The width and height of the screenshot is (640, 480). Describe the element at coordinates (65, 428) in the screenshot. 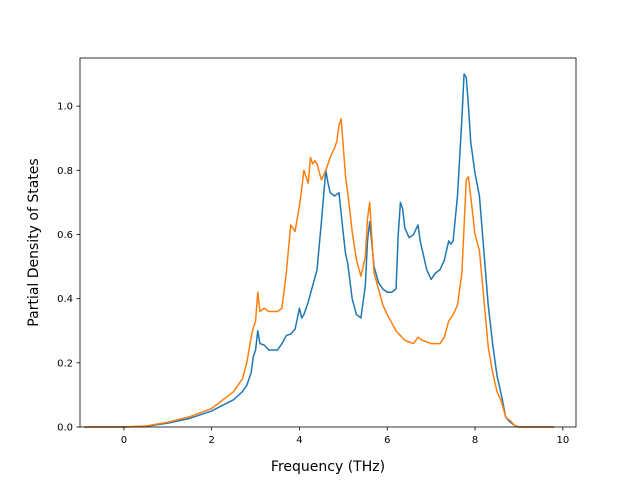

I see `y-tick-label: 0.0` at that location.